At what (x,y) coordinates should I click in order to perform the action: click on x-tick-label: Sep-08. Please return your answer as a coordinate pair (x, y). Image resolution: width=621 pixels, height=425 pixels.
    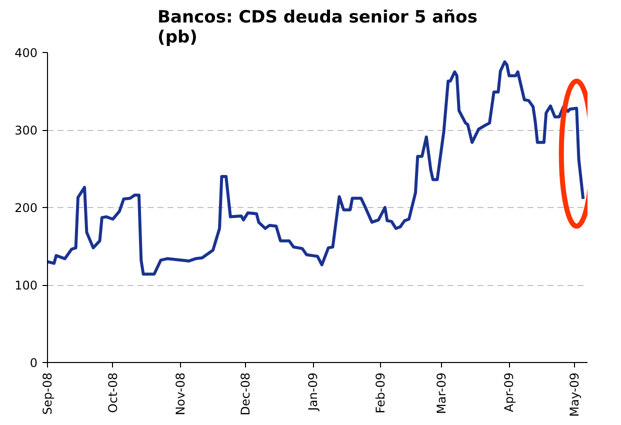
    Looking at the image, I should click on (47, 393).